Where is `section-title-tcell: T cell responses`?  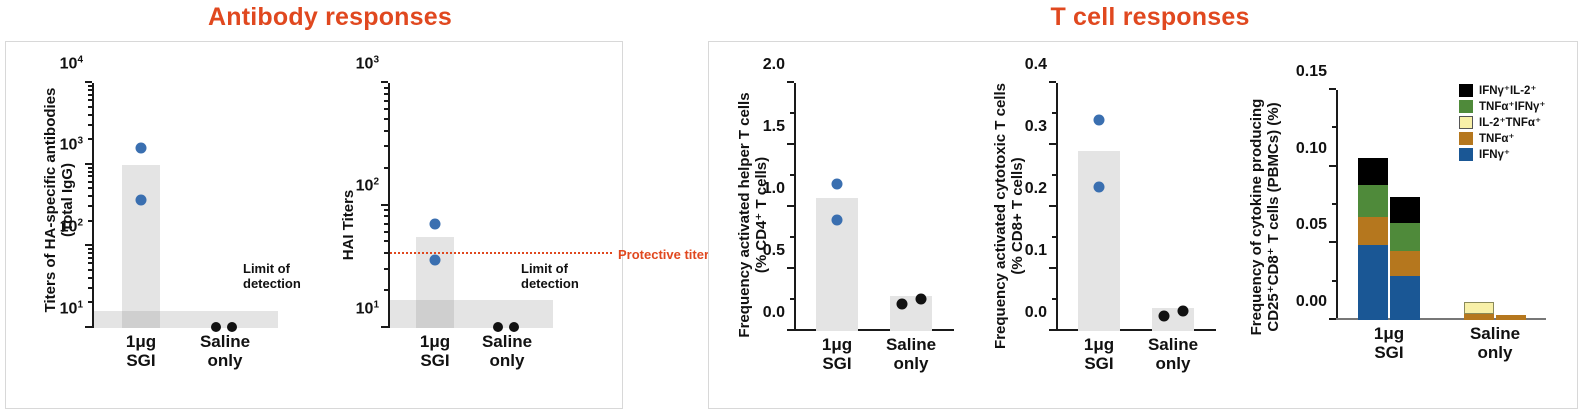
section-title-tcell: T cell responses is located at coordinates (1150, 17).